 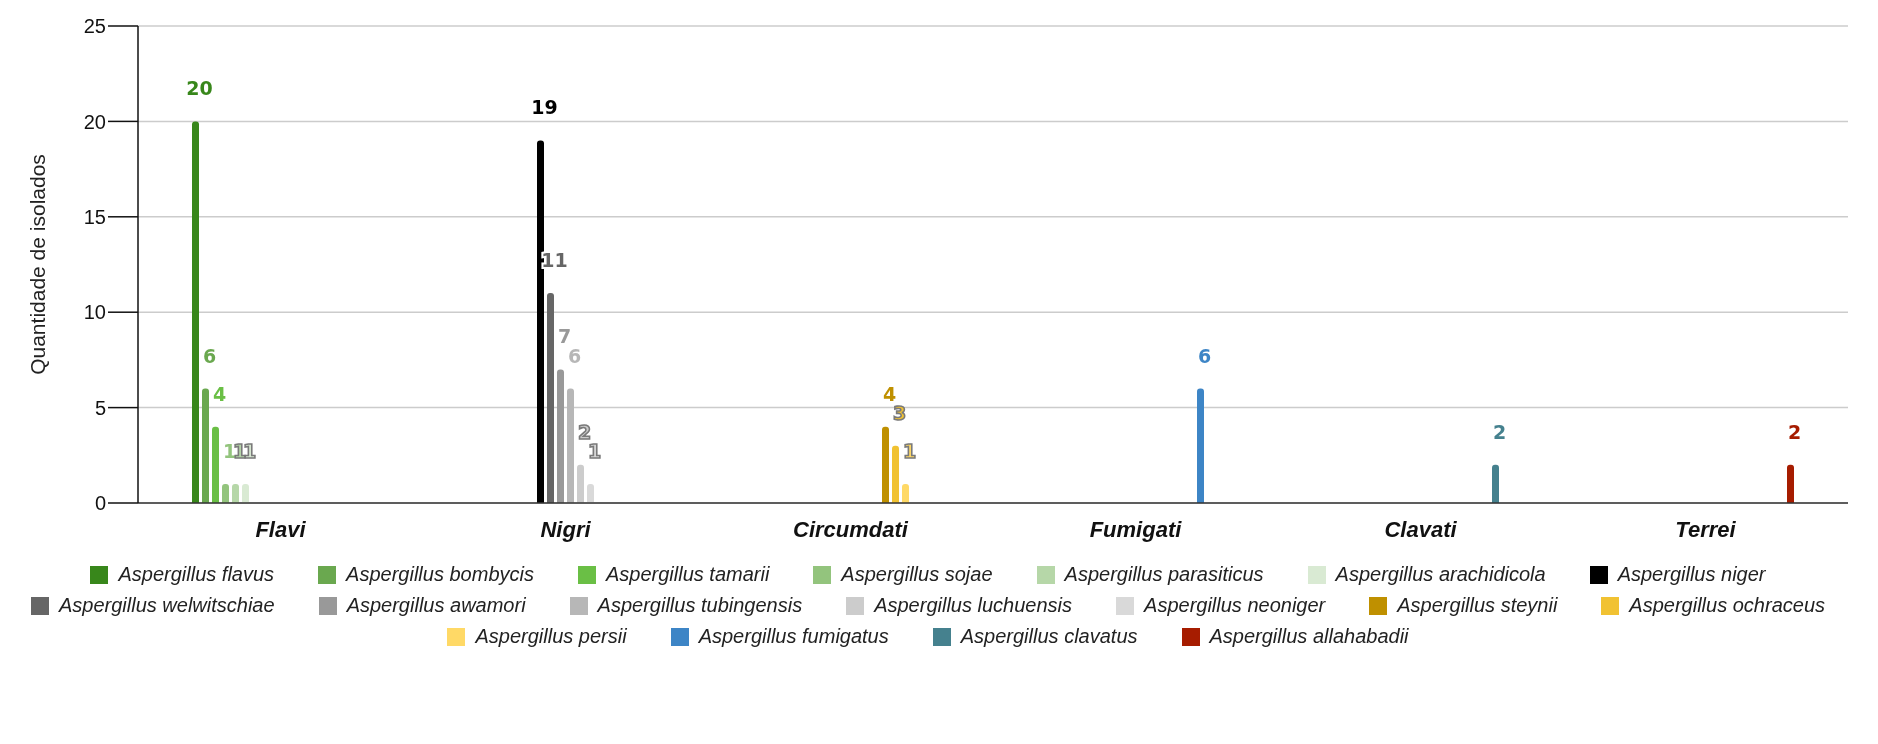 What do you see at coordinates (94, 121) in the screenshot?
I see `y-tick-label: 20` at bounding box center [94, 121].